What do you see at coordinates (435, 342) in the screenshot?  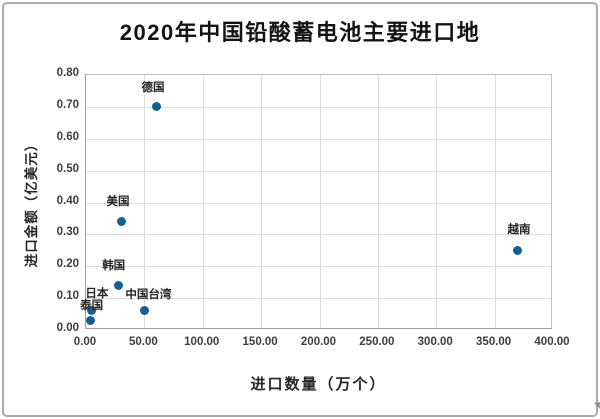 I see `x-tick-label: 300.00` at bounding box center [435, 342].